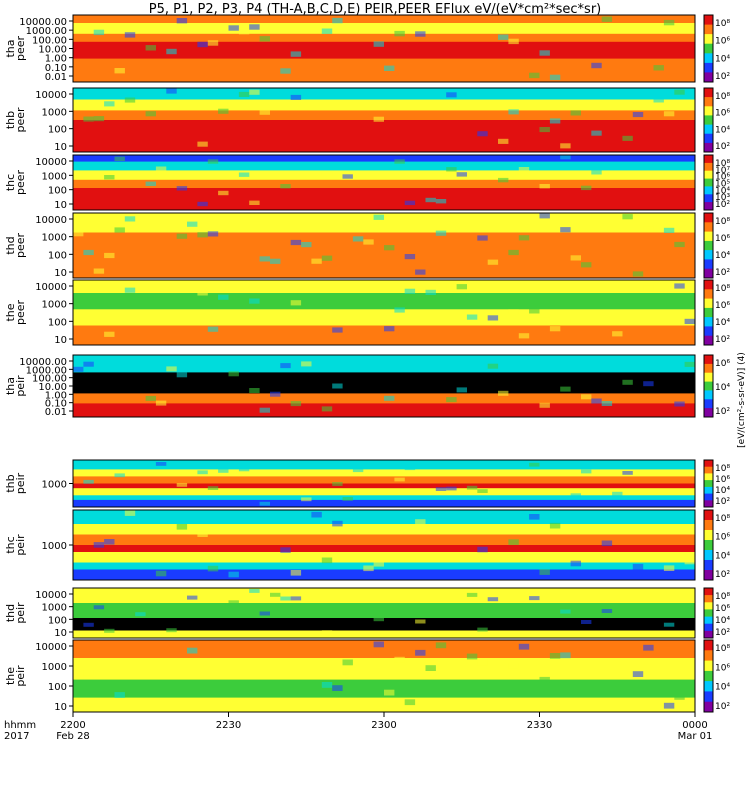 The image size is (750, 800). Describe the element at coordinates (722, 340) in the screenshot. I see `panel-5-cbar-tick: 10²` at that location.